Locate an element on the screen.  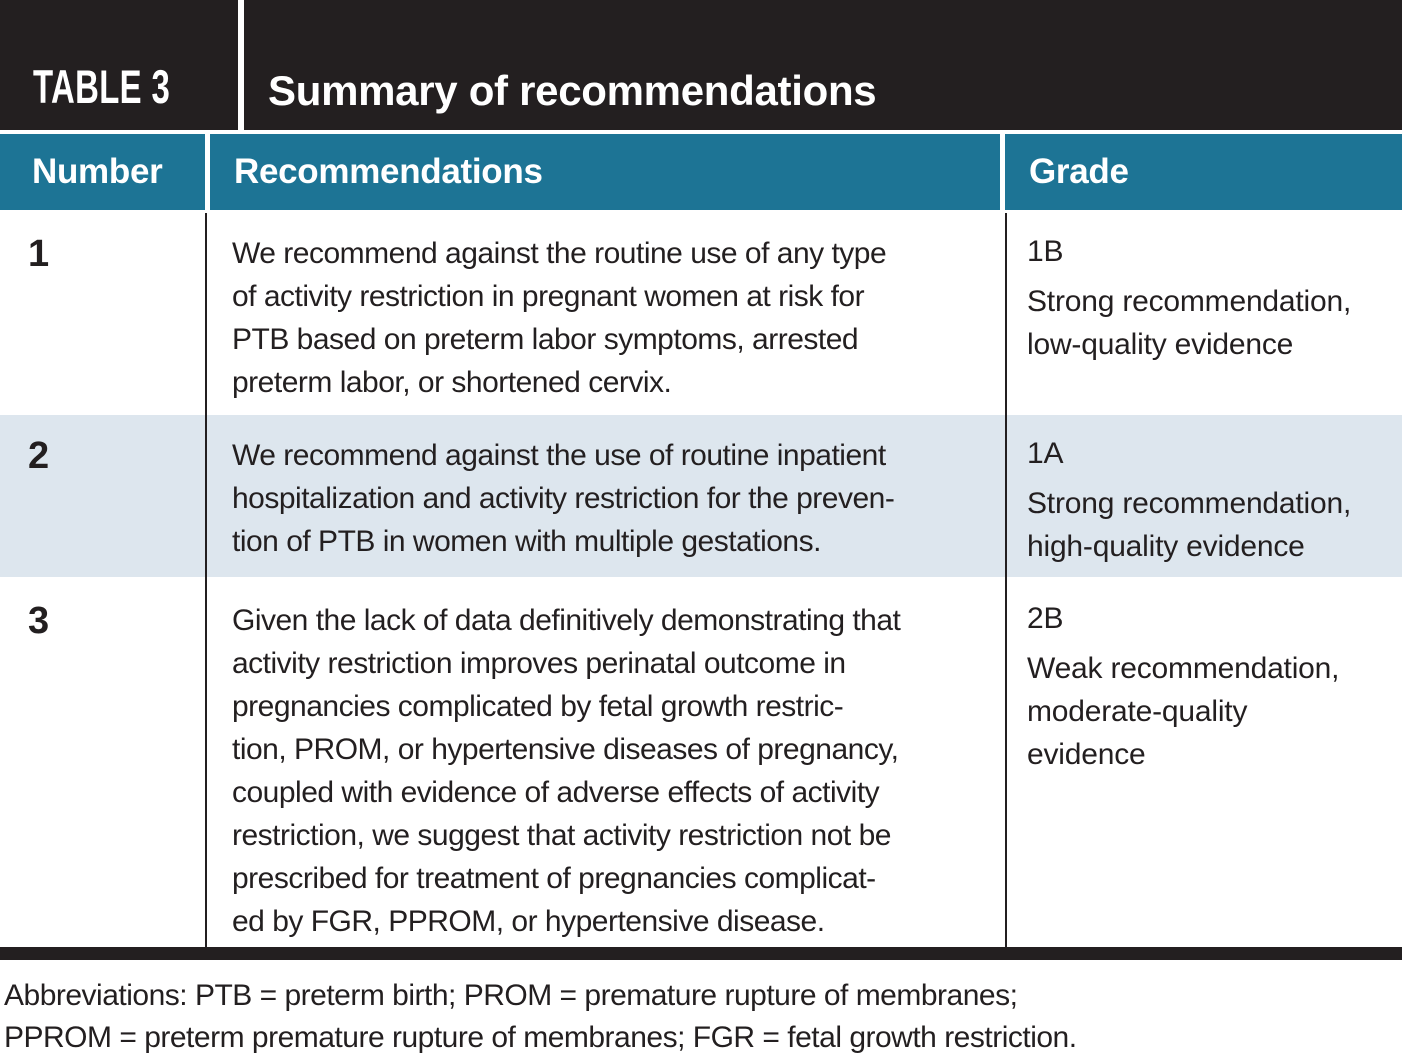
column-header-row: Number Recommendations Grade is located at coordinates (701, 172).